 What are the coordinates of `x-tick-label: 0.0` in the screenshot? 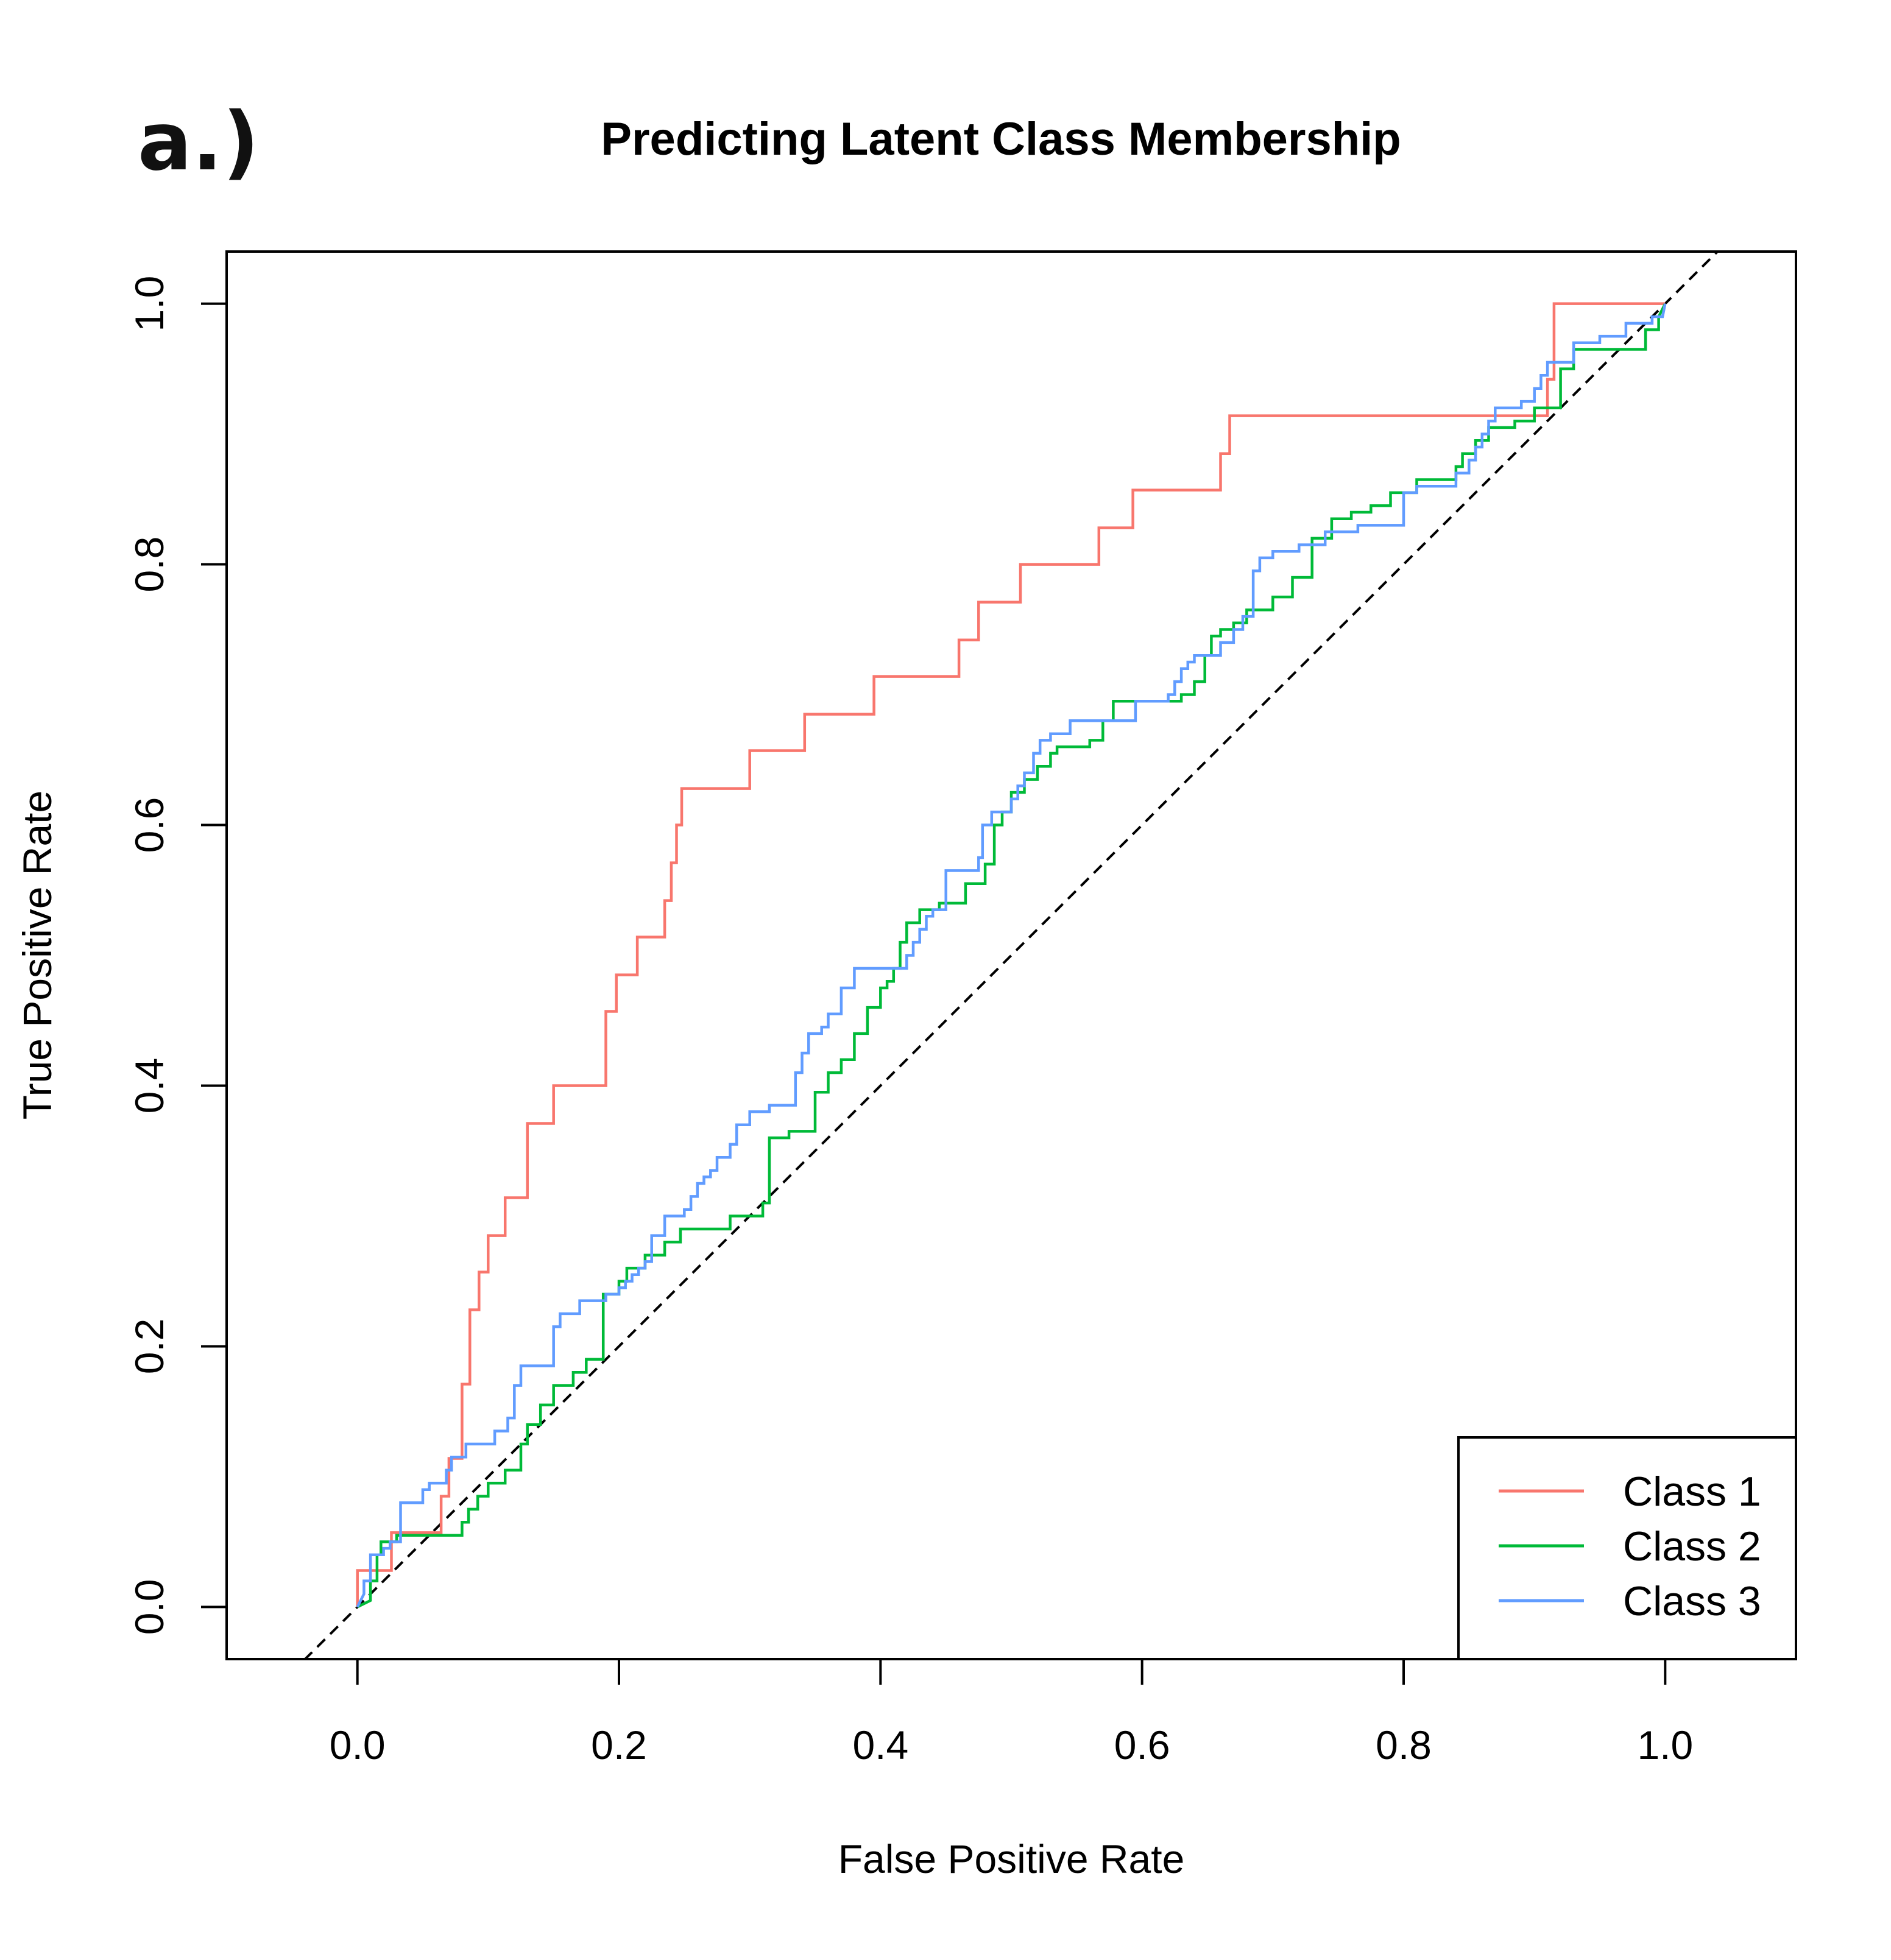 It's located at (358, 1745).